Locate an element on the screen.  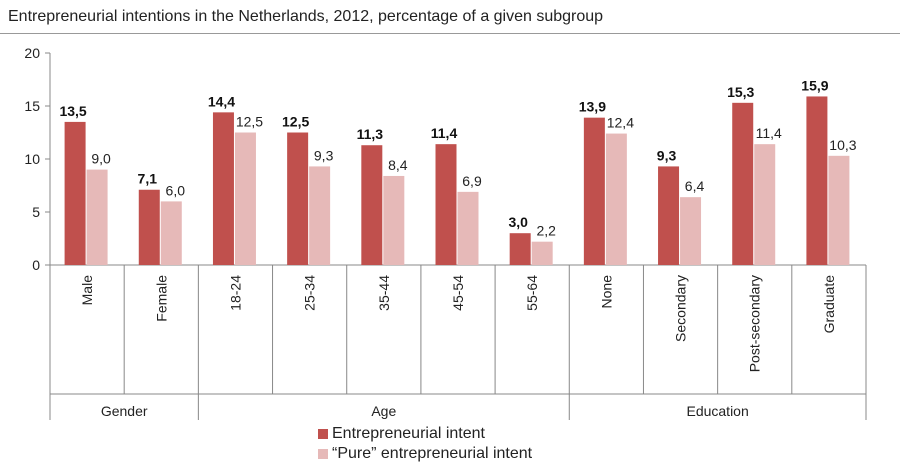
data-label-entrepreneurial-45-54: 11,4 is located at coordinates (444, 133).